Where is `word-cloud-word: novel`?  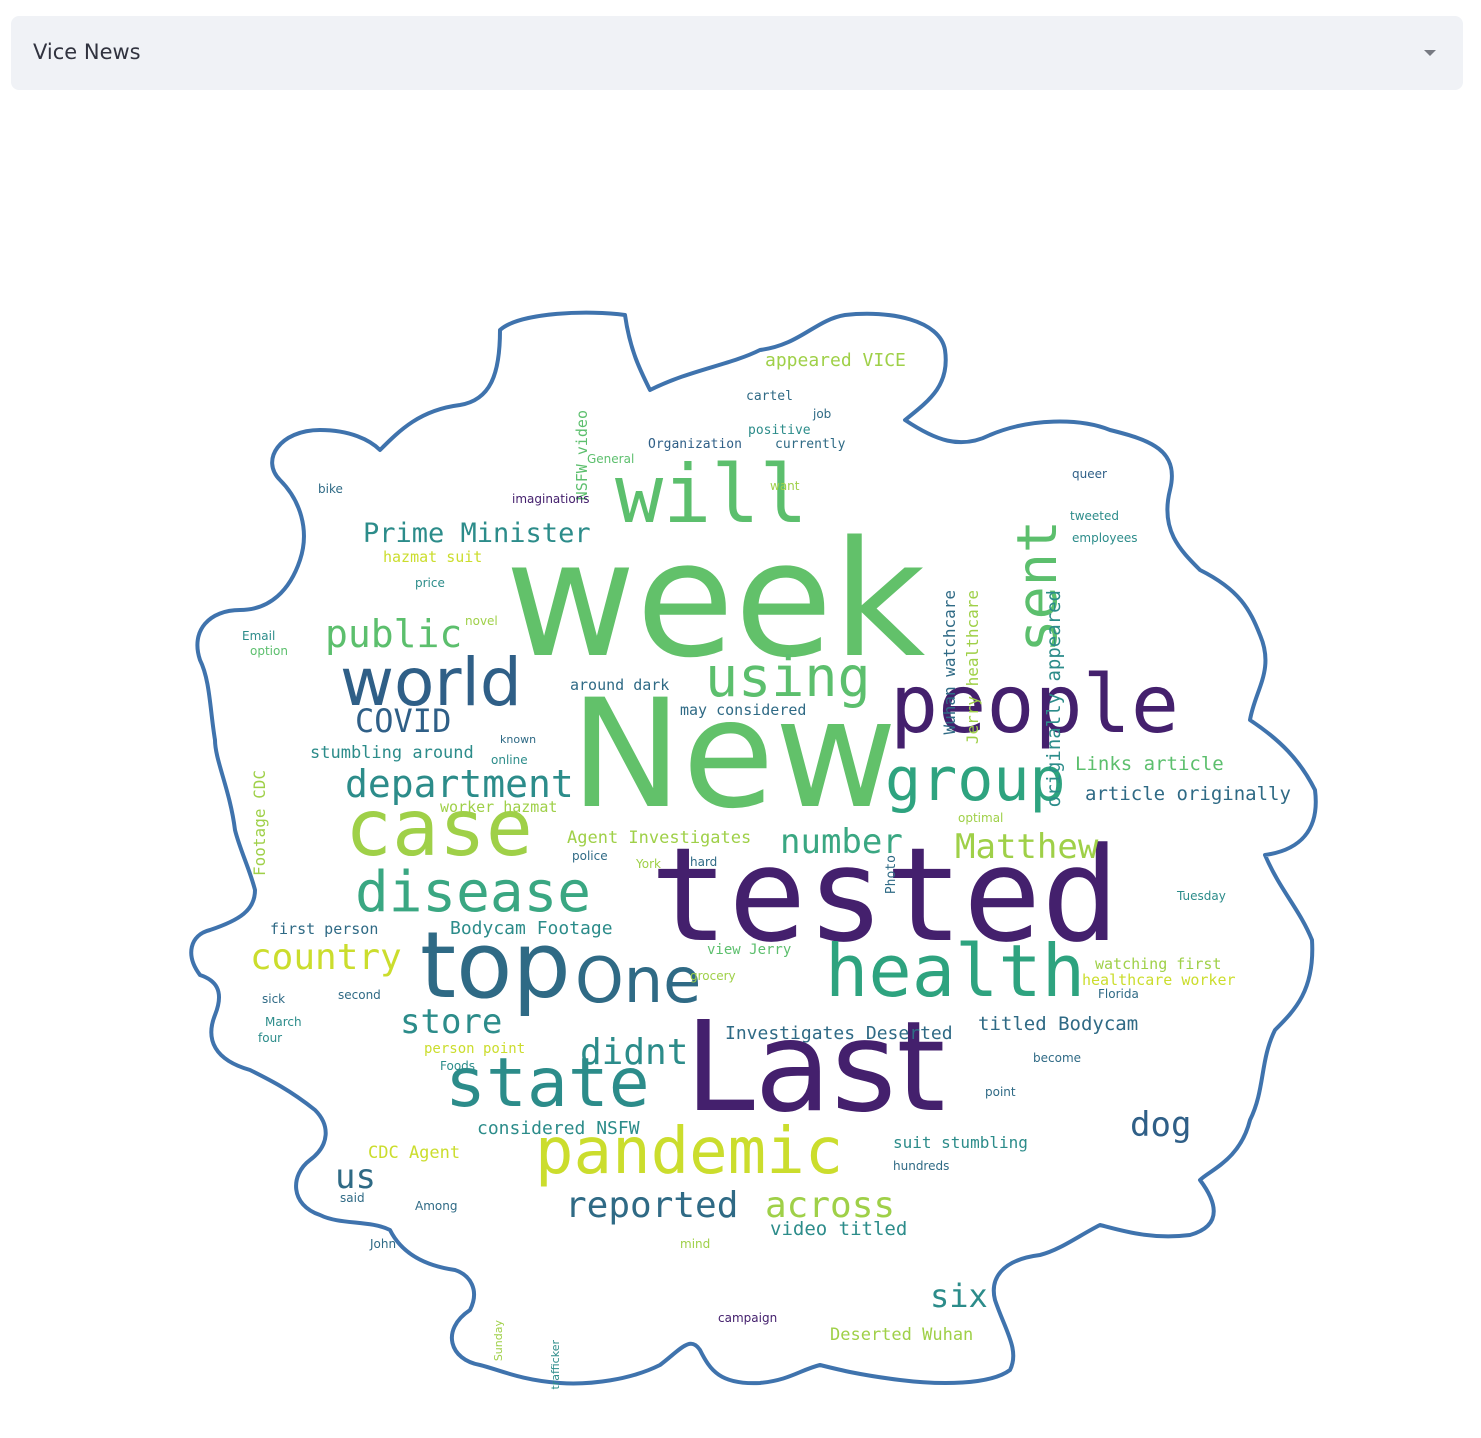 word-cloud-word: novel is located at coordinates (481, 621).